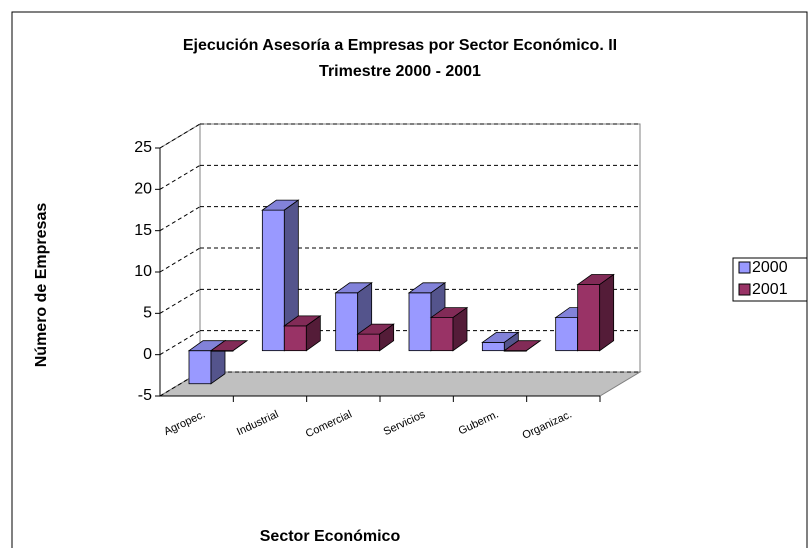 This screenshot has height=548, width=809. What do you see at coordinates (330, 536) in the screenshot?
I see `x-axis-label: Sector Económico` at bounding box center [330, 536].